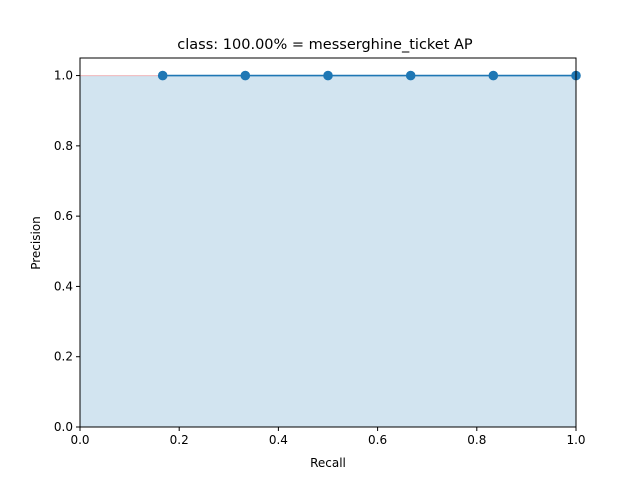 This screenshot has height=484, width=640. I want to click on x-tick-label: 0.2, so click(179, 440).